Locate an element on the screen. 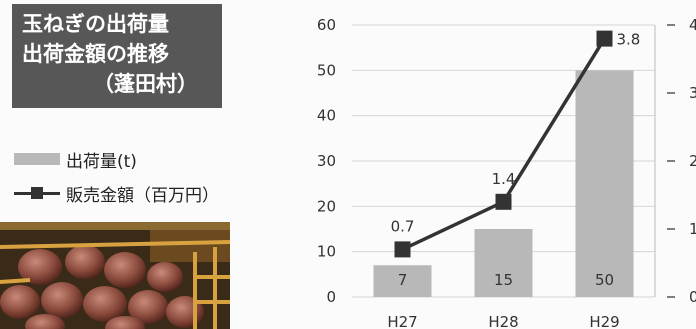  legend-item-shipment: 出荷量(t) is located at coordinates (75, 159).